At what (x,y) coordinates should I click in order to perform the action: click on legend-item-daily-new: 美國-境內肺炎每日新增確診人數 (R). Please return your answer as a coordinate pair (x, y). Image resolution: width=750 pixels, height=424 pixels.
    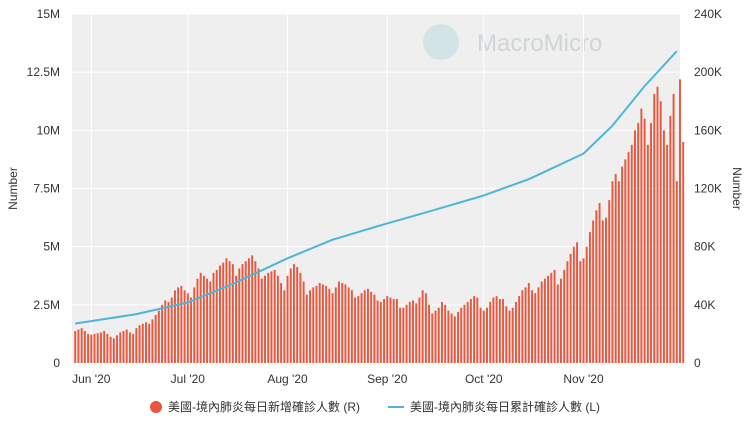
    Looking at the image, I should click on (255, 406).